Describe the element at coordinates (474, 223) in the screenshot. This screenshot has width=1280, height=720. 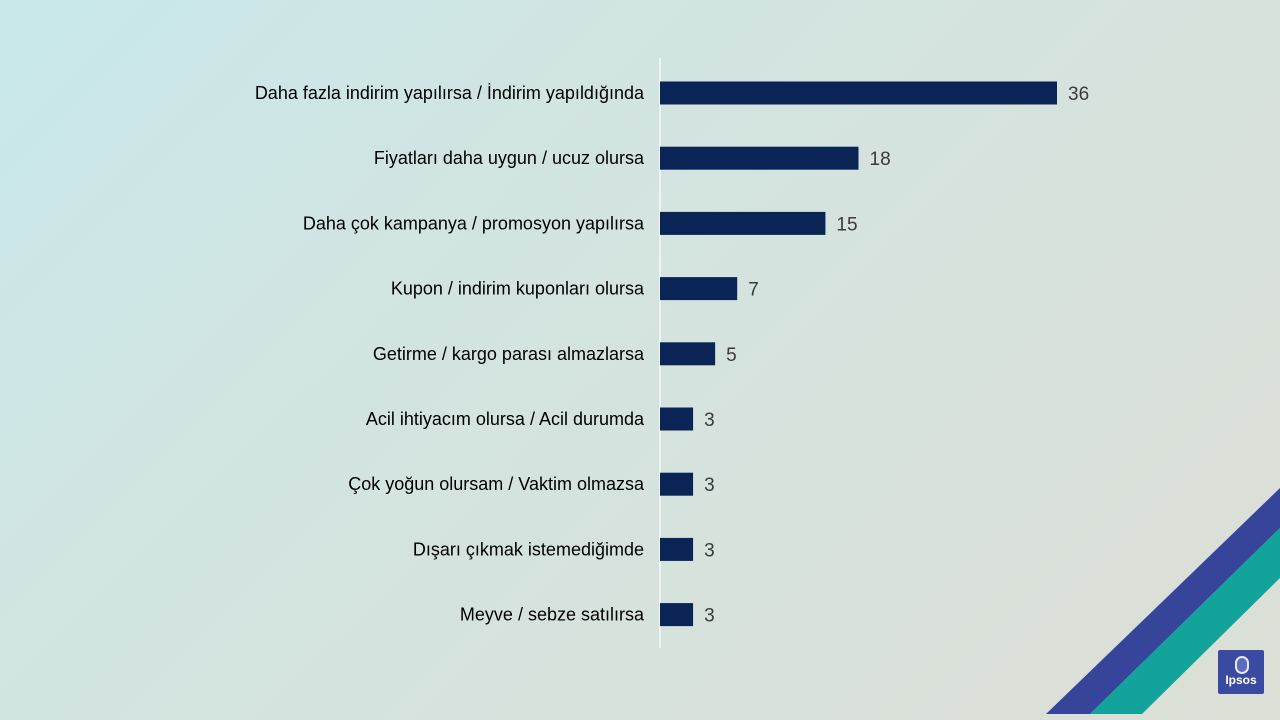
I see `category-label: Daha çok kampanya / promosyon yapılırsa` at that location.